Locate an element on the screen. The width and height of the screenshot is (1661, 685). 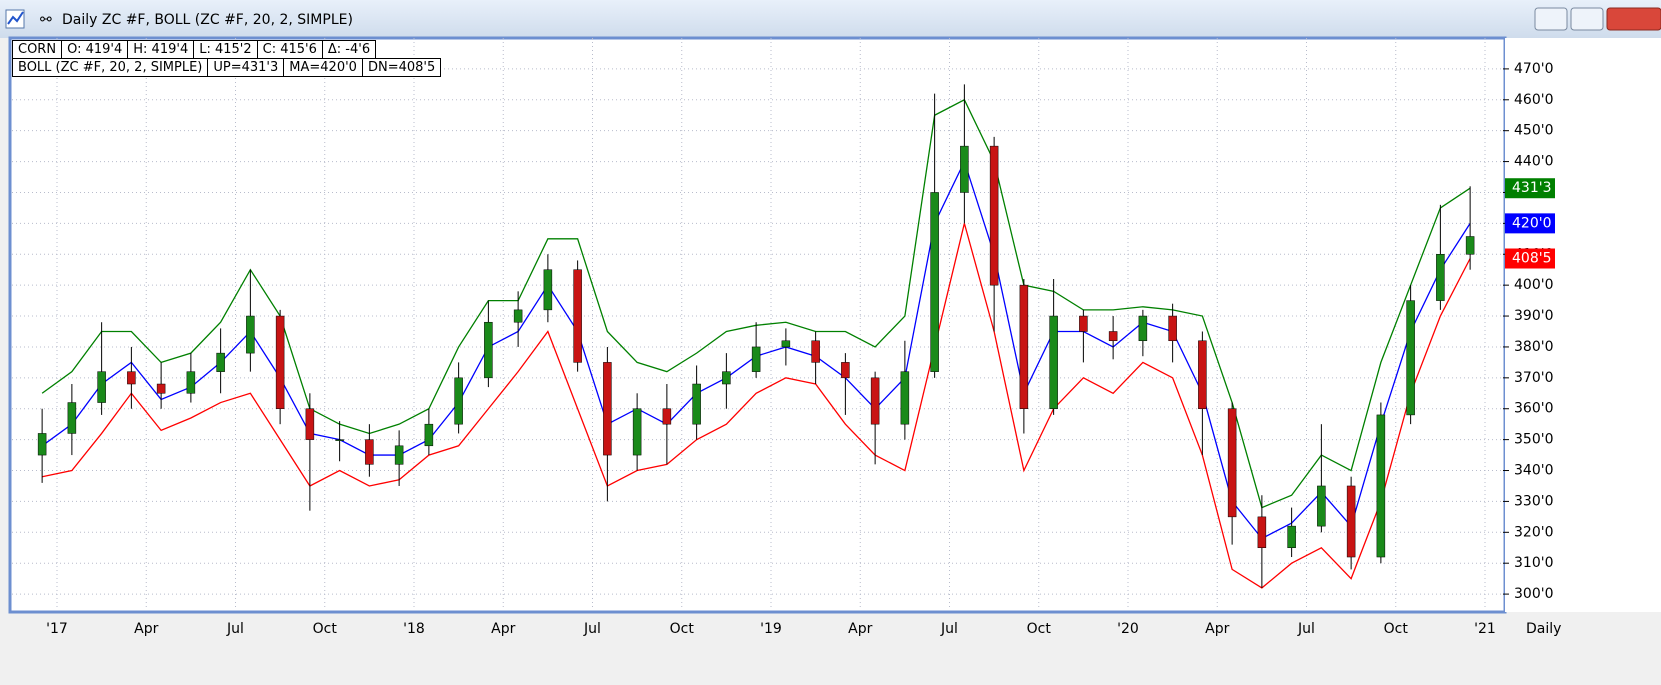
y-tick-label: 450'0 is located at coordinates (1533, 131).